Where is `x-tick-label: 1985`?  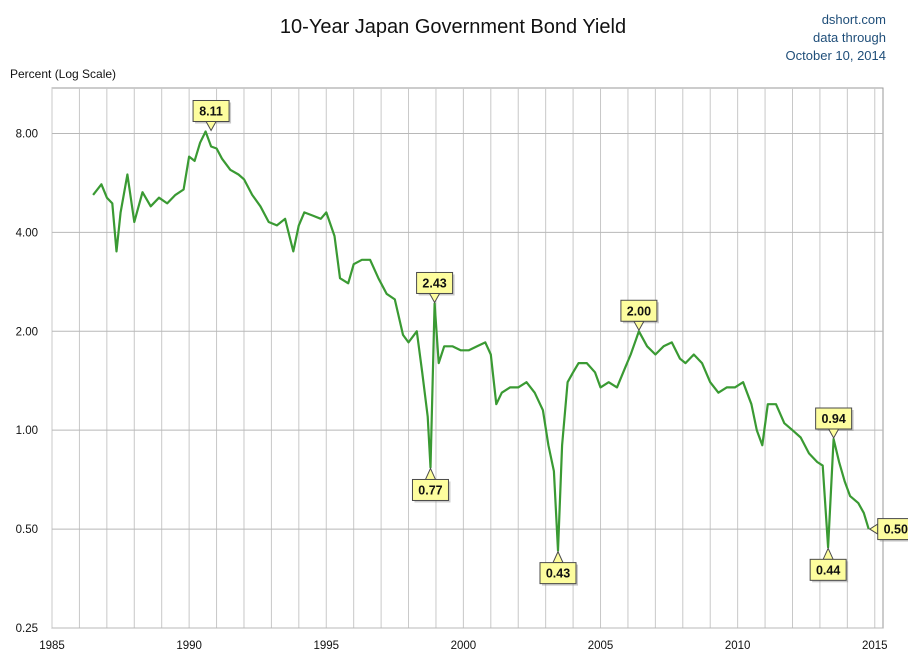
x-tick-label: 1985 is located at coordinates (52, 646).